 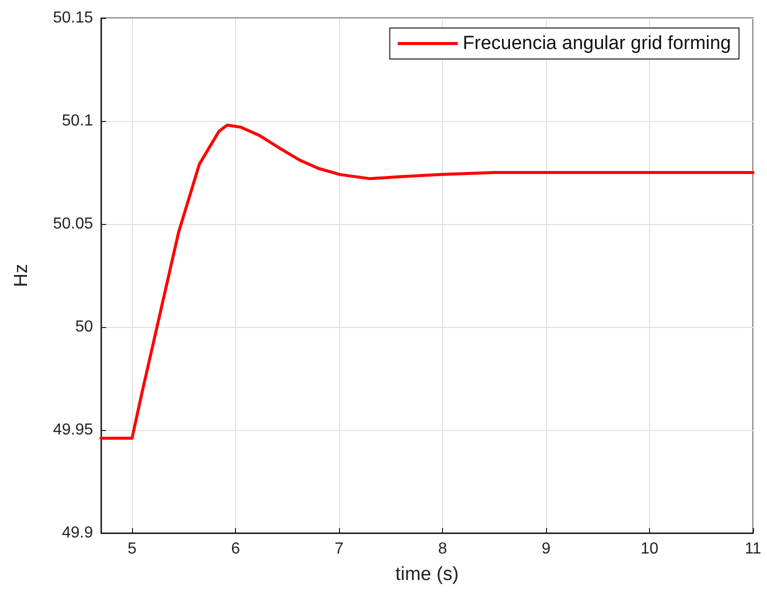 What do you see at coordinates (753, 549) in the screenshot?
I see `x-tick-label: 11` at bounding box center [753, 549].